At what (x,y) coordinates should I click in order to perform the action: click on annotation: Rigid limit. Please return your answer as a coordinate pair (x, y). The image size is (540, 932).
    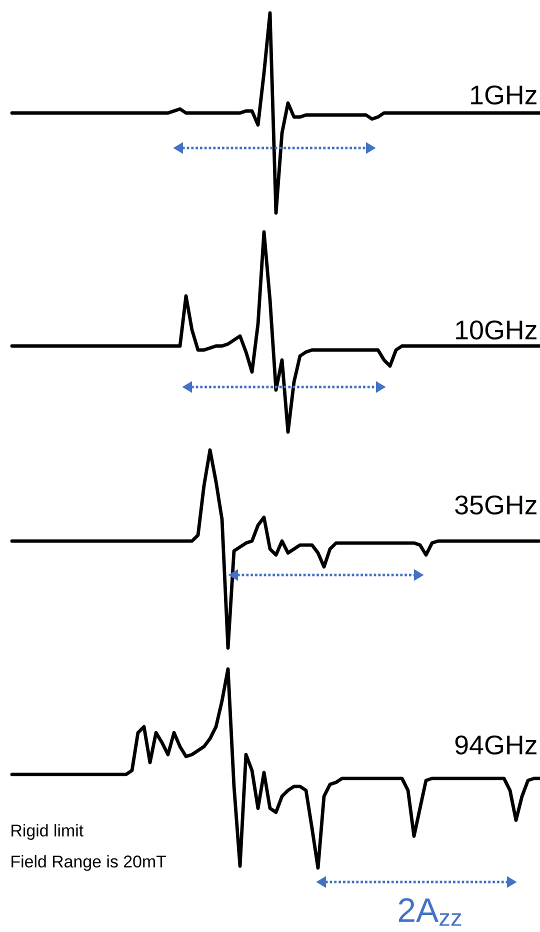
    Looking at the image, I should click on (48, 832).